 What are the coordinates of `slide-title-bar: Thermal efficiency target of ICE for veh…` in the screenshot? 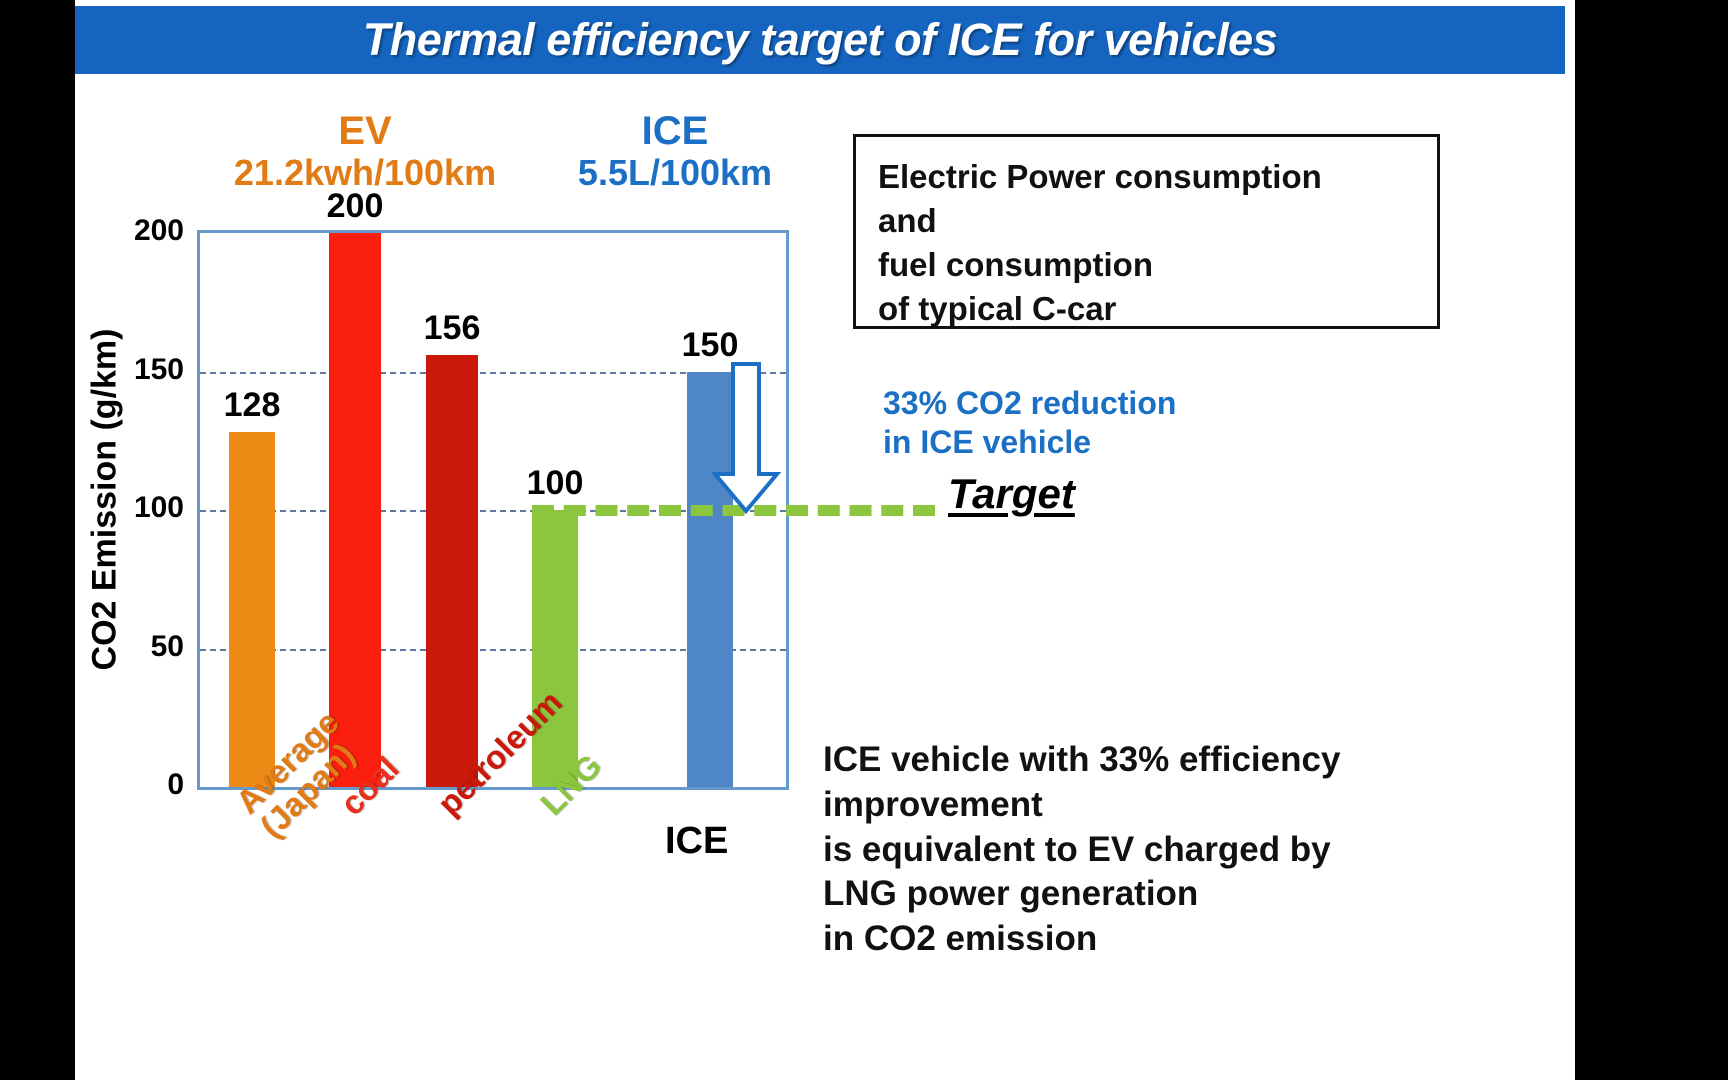 It's located at (820, 40).